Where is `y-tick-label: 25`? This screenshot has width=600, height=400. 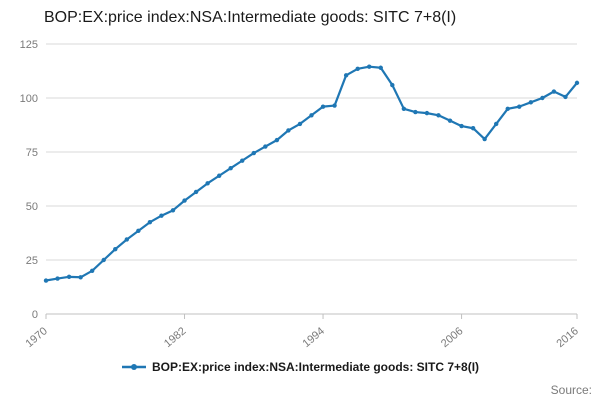 y-tick-label: 25 is located at coordinates (32, 261).